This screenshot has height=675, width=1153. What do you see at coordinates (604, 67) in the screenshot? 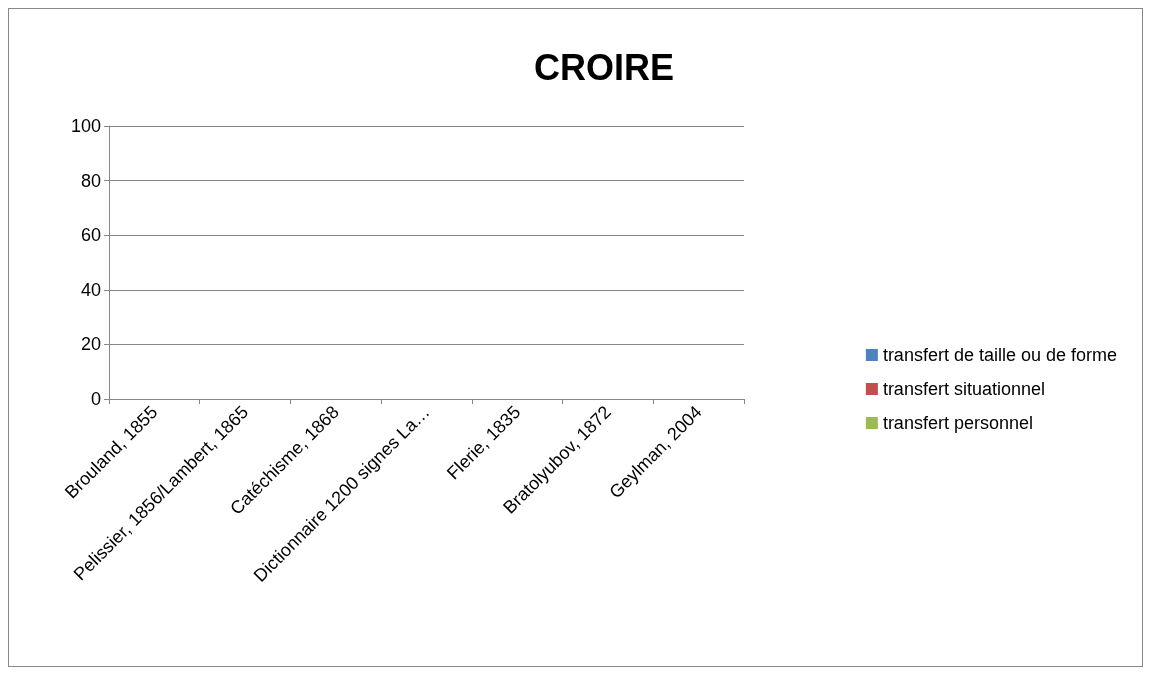
I see `chart-title: CROIRE` at bounding box center [604, 67].